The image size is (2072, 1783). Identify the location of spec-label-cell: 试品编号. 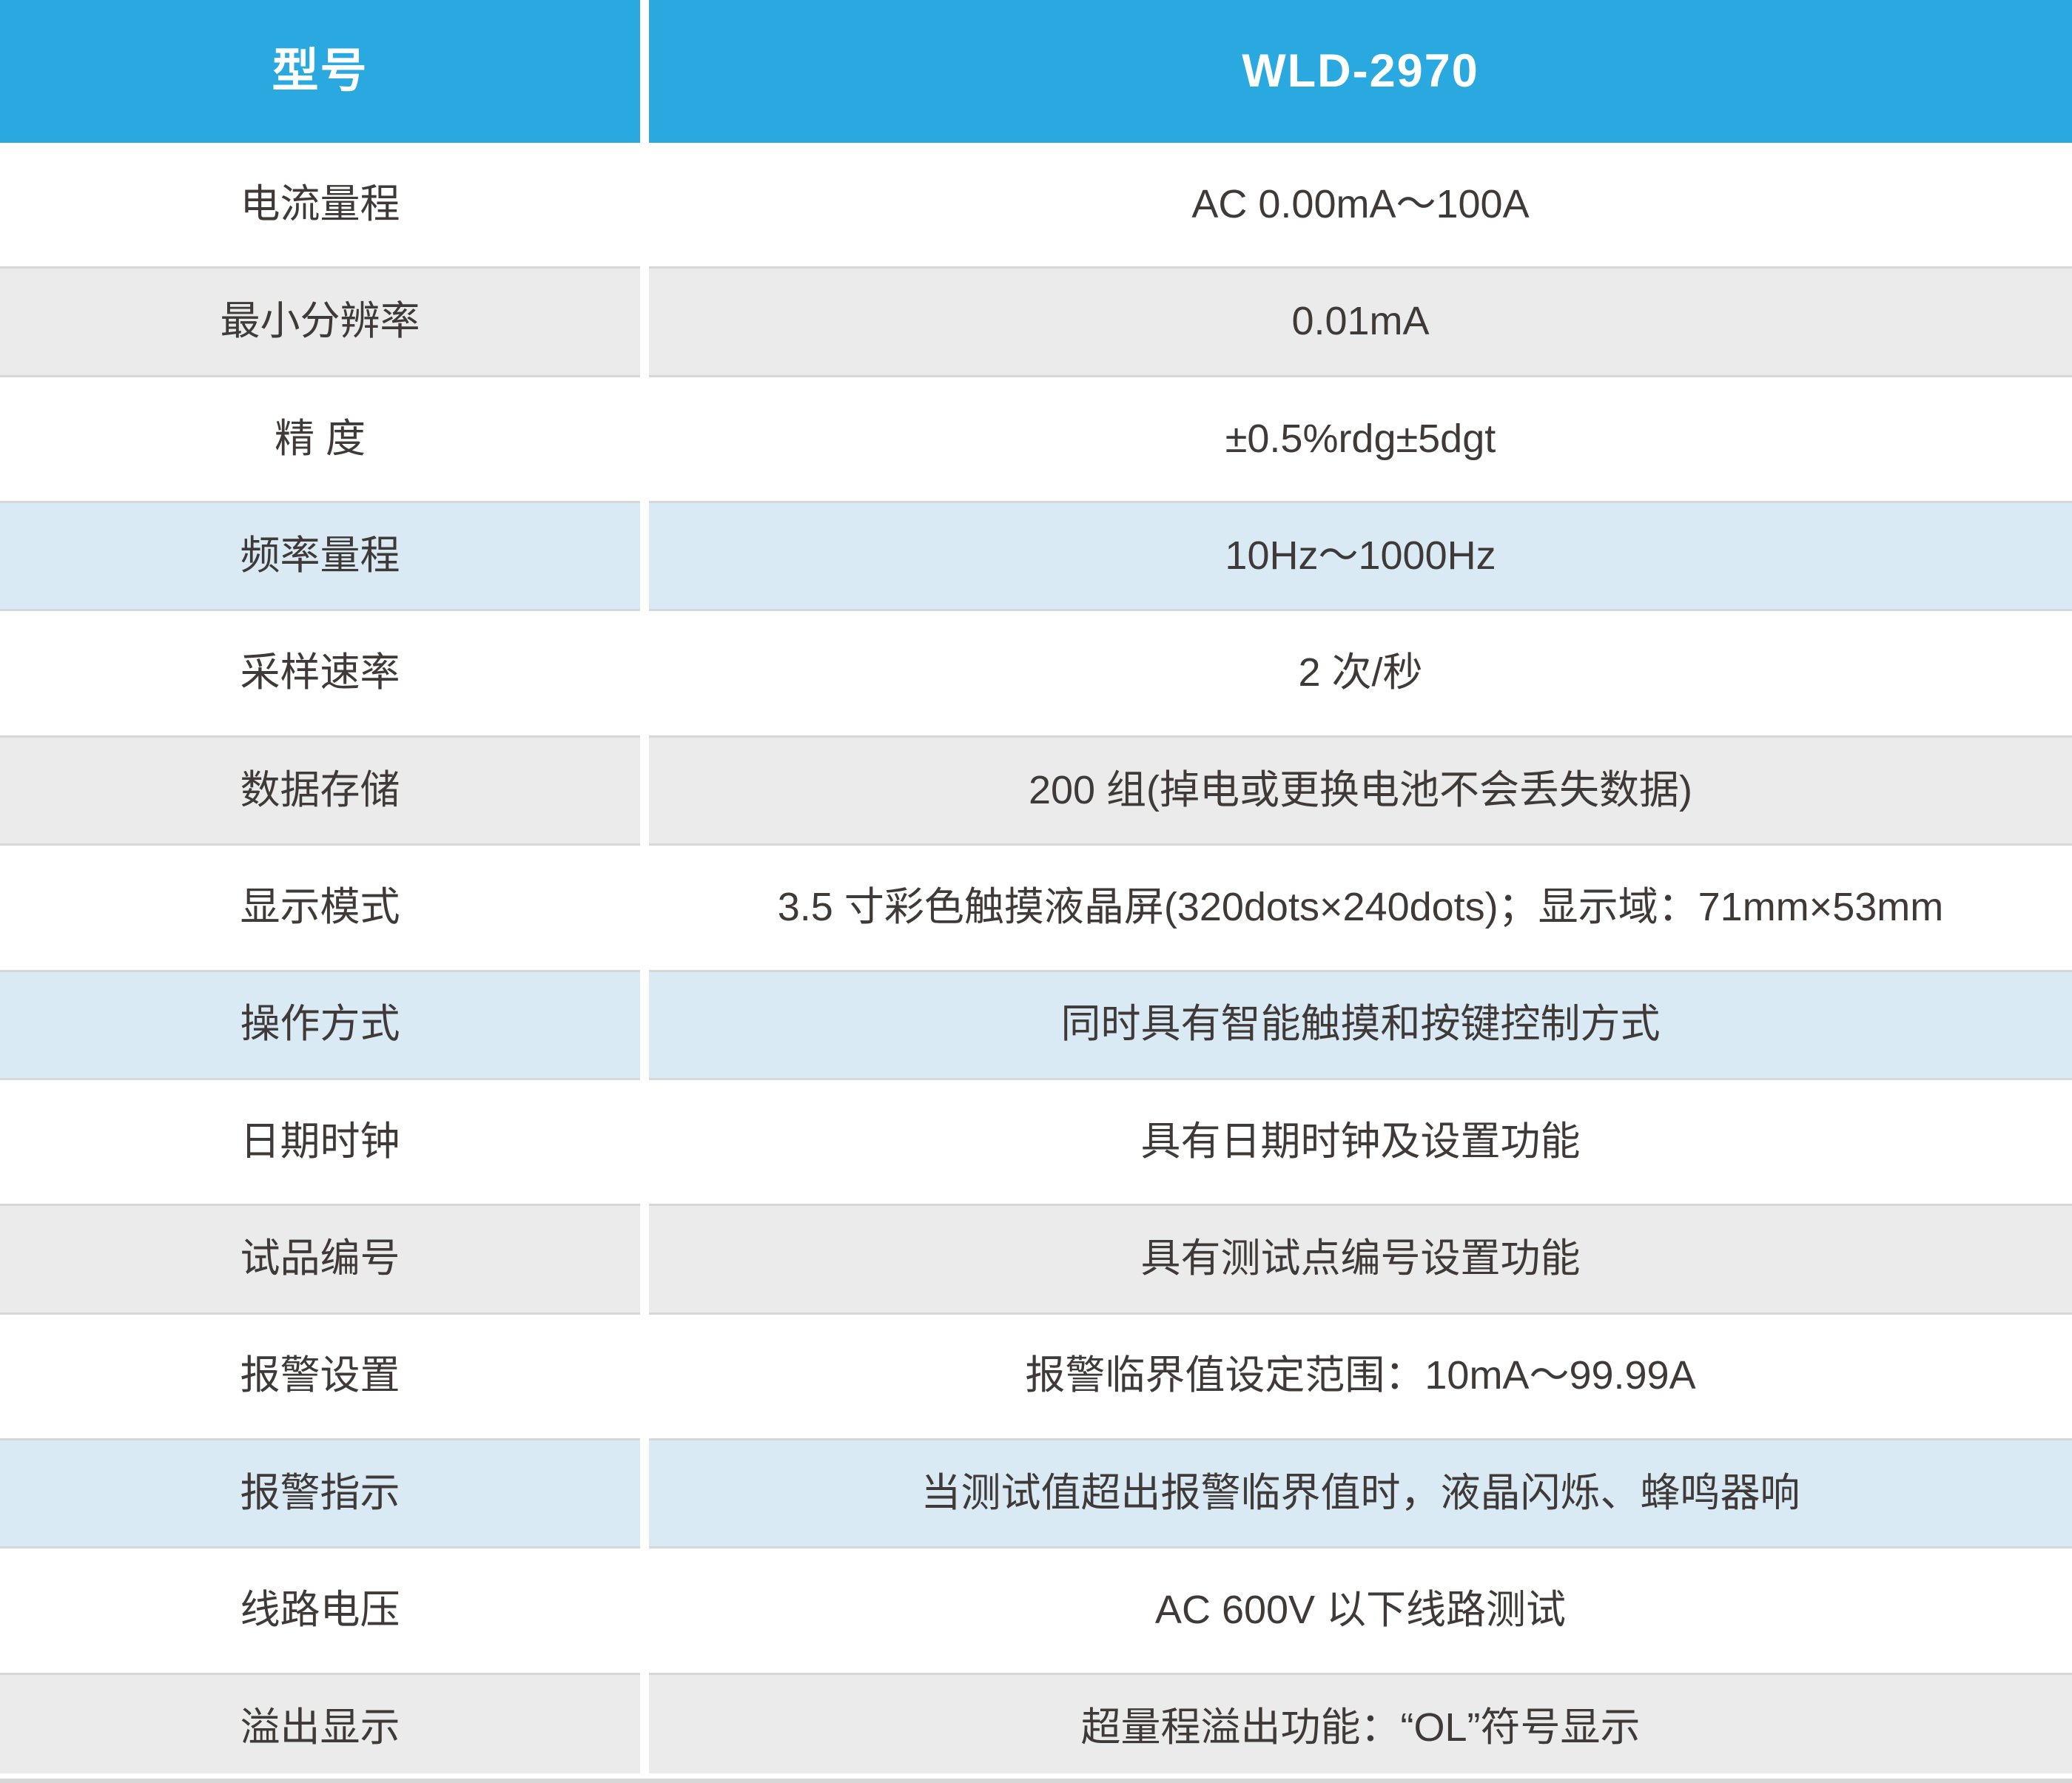
(320, 1259).